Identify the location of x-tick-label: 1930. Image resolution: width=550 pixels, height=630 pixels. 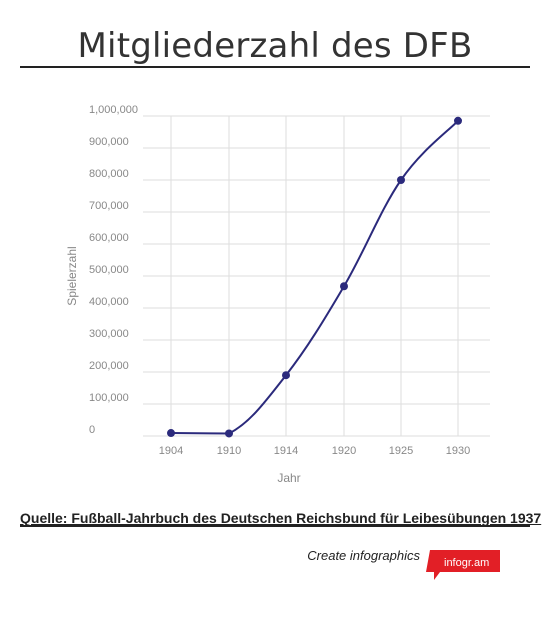
(458, 451).